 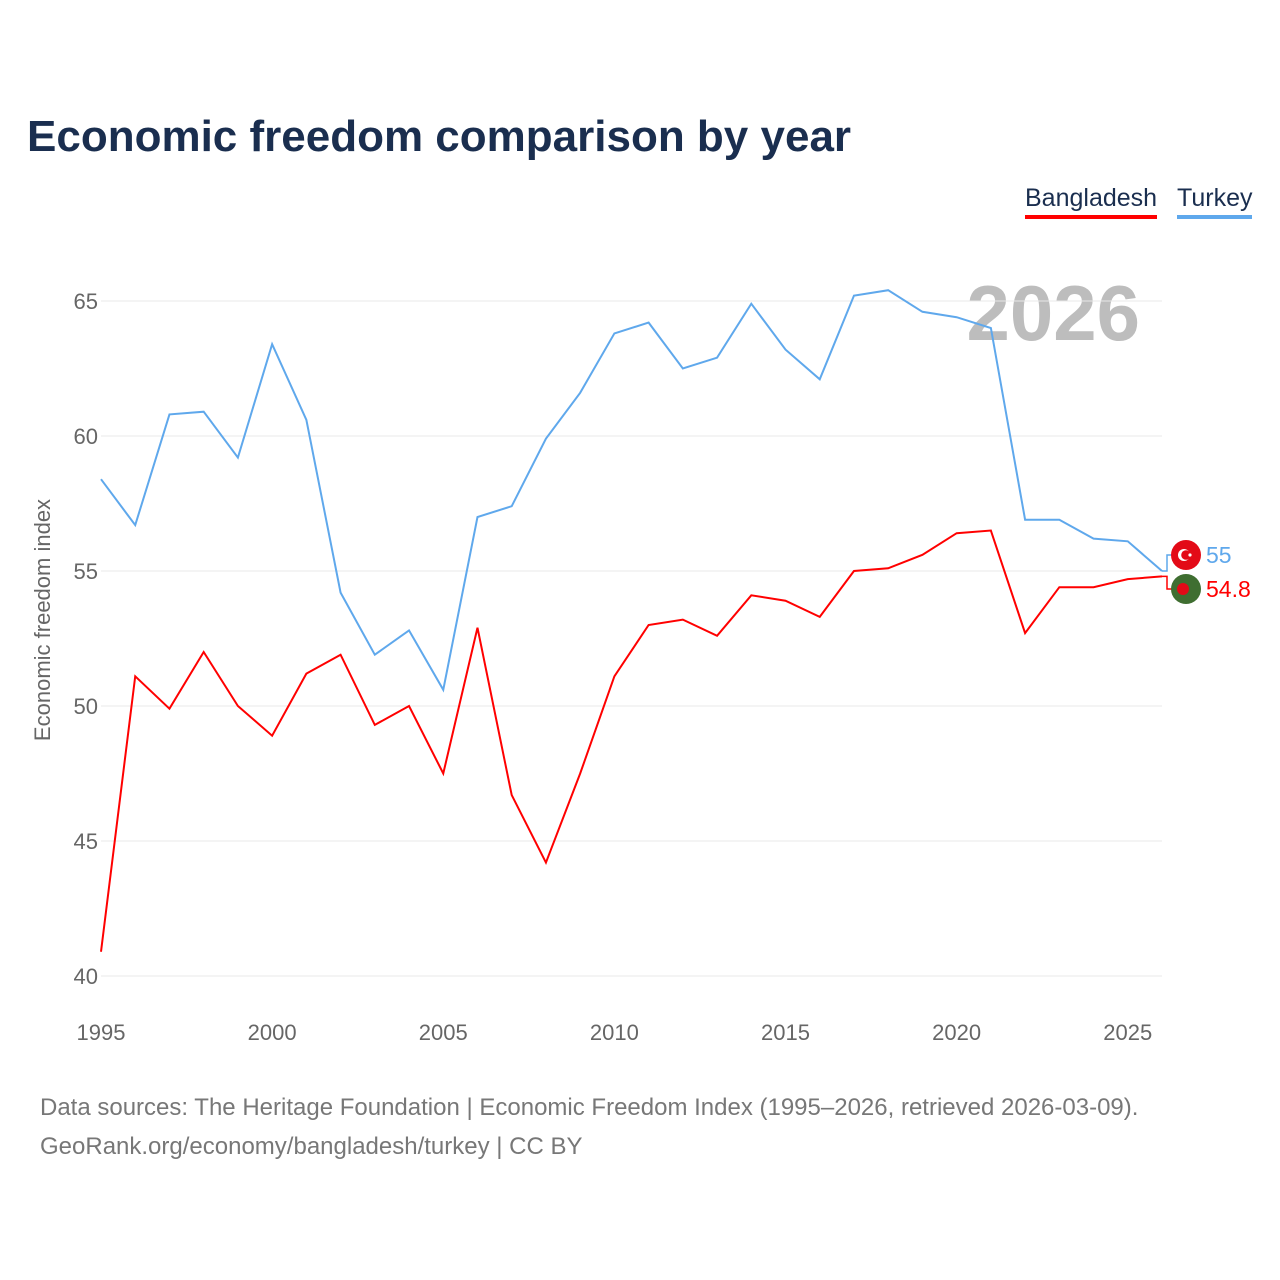 I want to click on y-tick-label: 55, so click(x=86, y=571).